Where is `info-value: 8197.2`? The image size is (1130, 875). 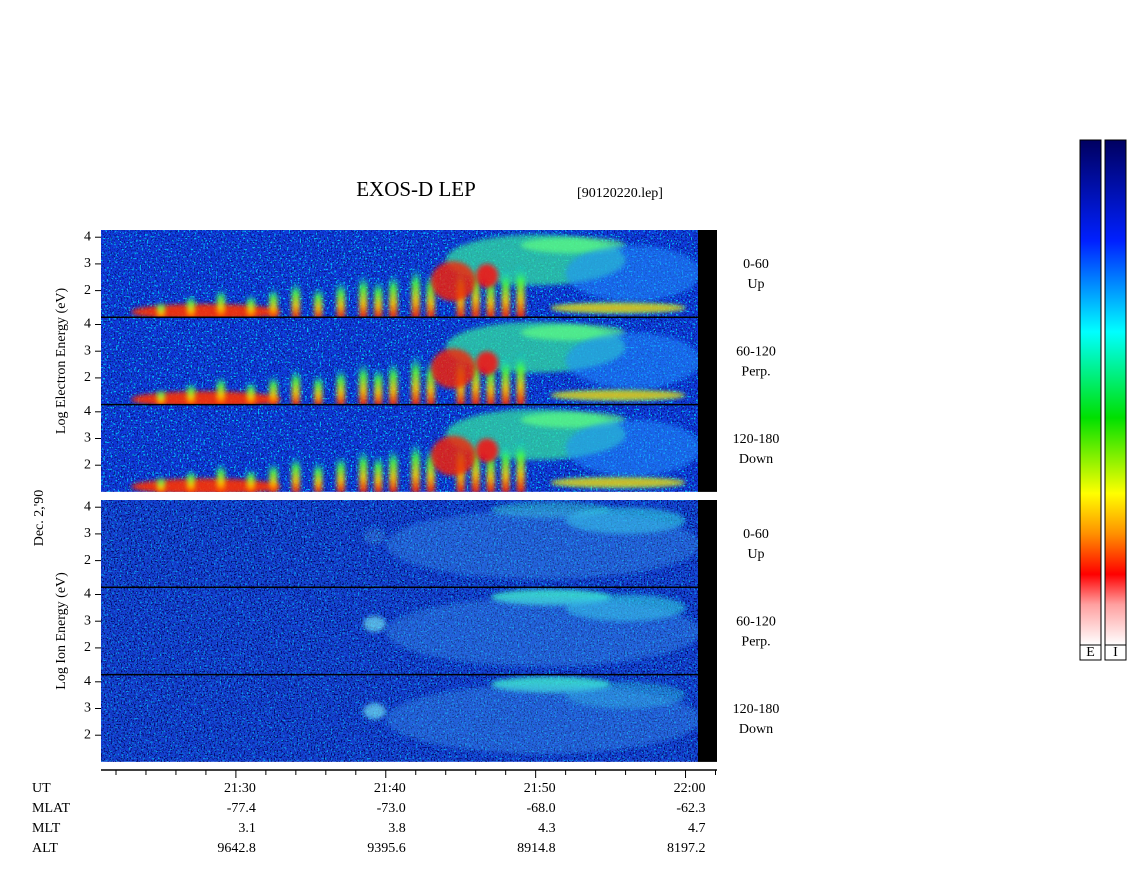
info-value: 8197.2 is located at coordinates (686, 848).